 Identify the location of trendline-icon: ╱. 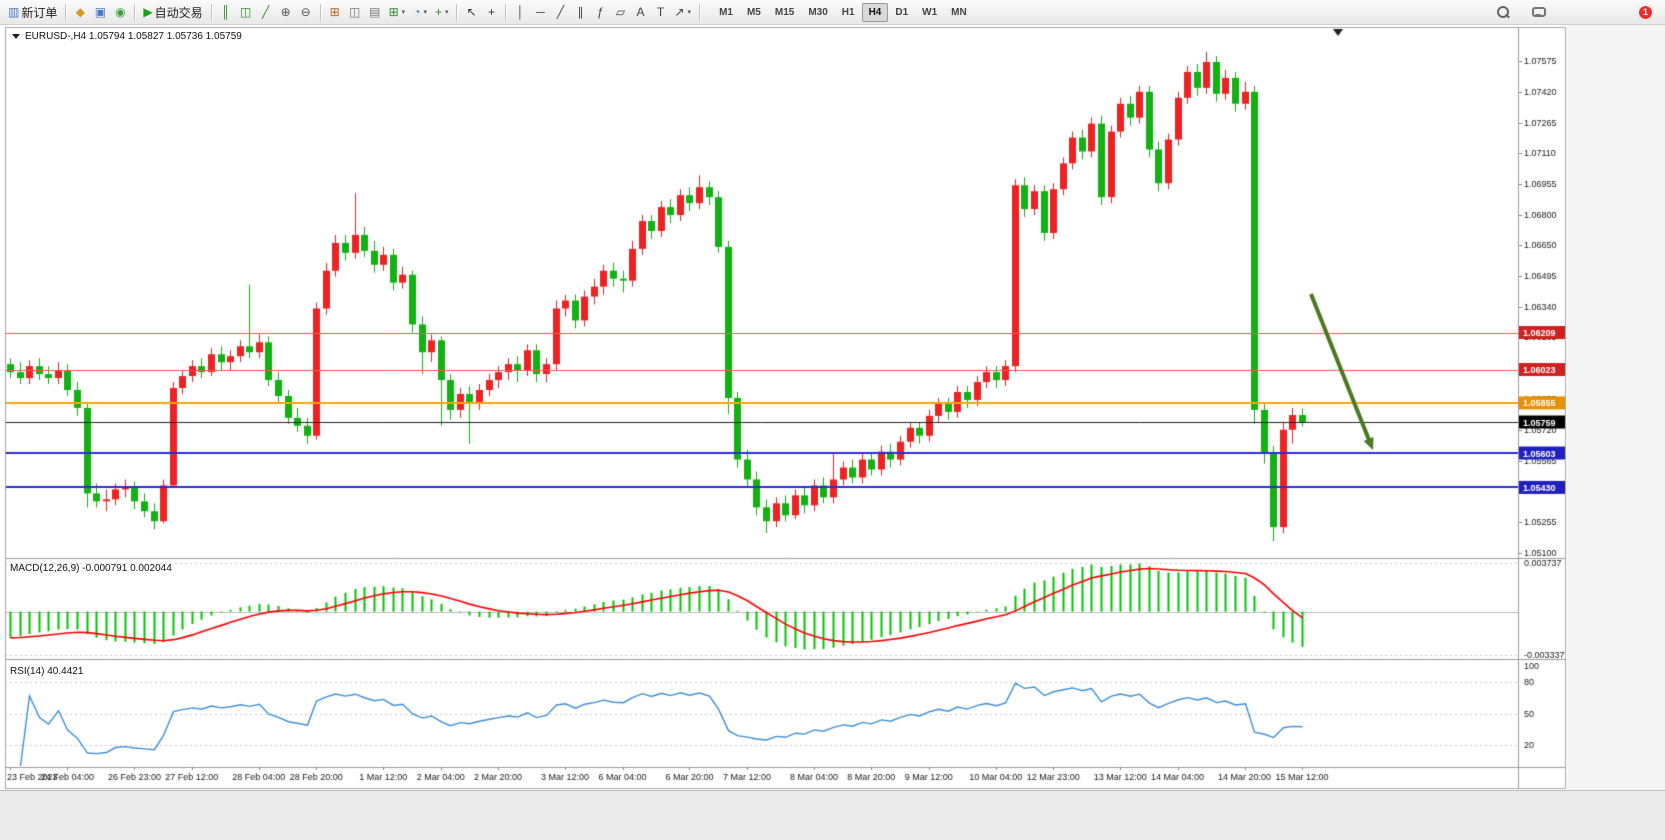
(560, 12).